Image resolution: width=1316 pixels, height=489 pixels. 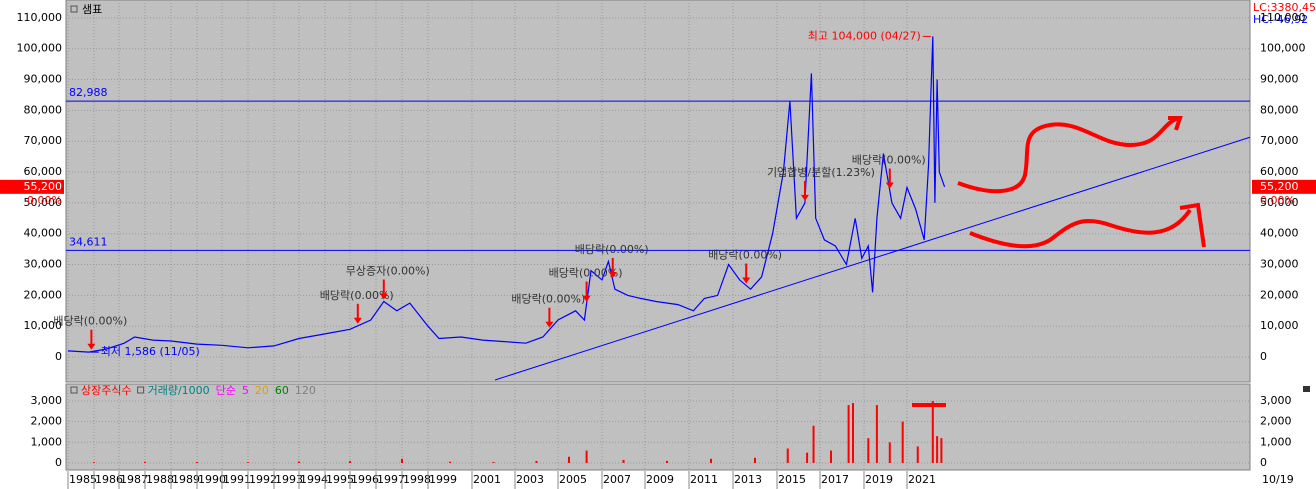 What do you see at coordinates (1279, 109) in the screenshot?
I see `y-tick-label-right: 80,000` at bounding box center [1279, 109].